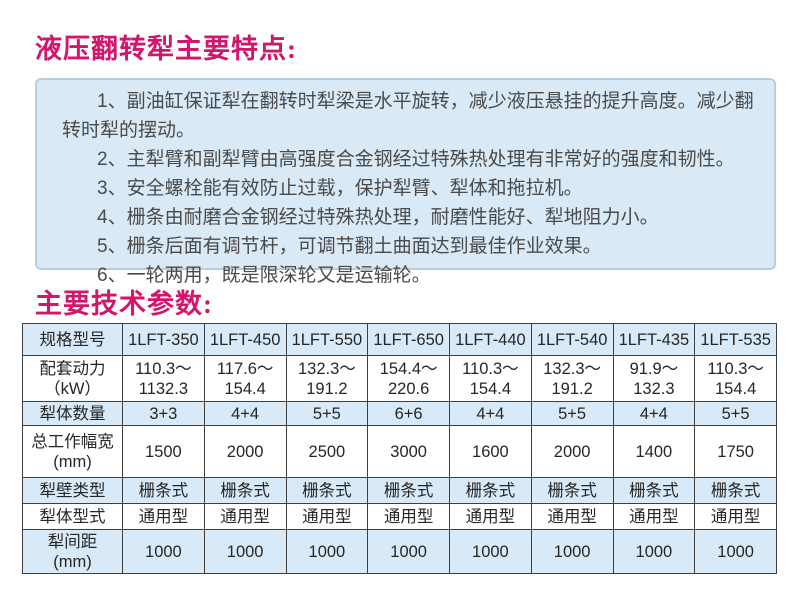  Describe the element at coordinates (408, 378) in the screenshot. I see `spec-value-cell: 154.4～ 220.6` at that location.